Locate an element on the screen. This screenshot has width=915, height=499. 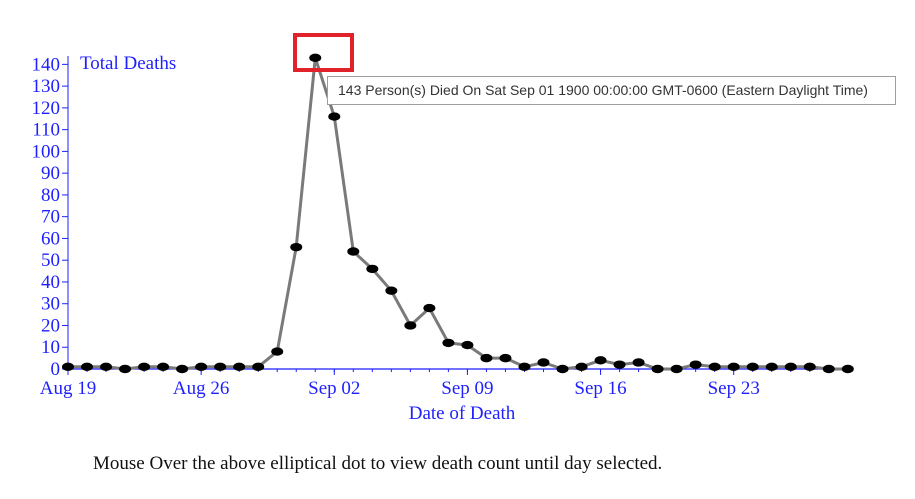
x-tick-label: Sep 23 is located at coordinates (734, 388).